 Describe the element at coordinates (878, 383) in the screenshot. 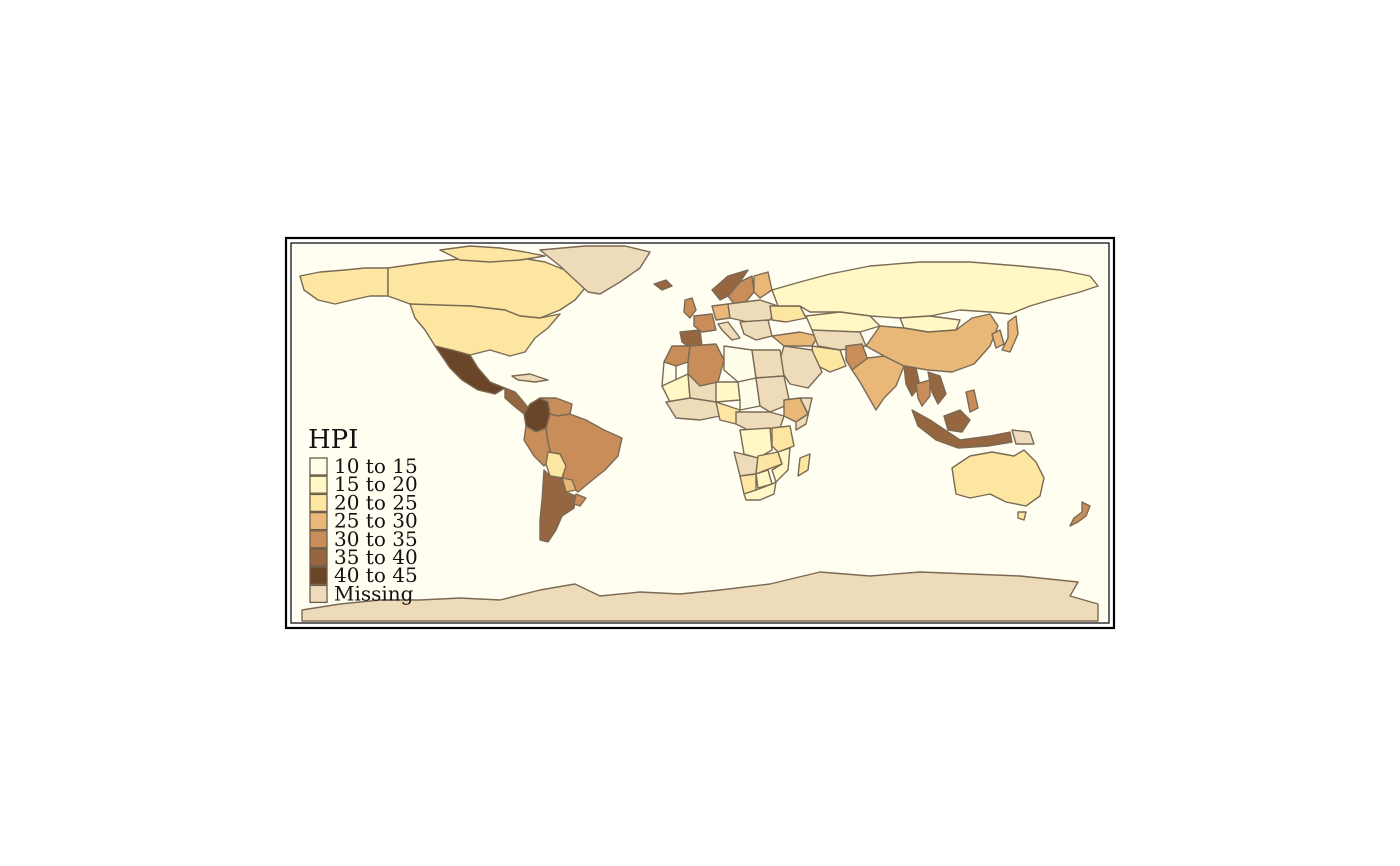

I see `country-india` at that location.